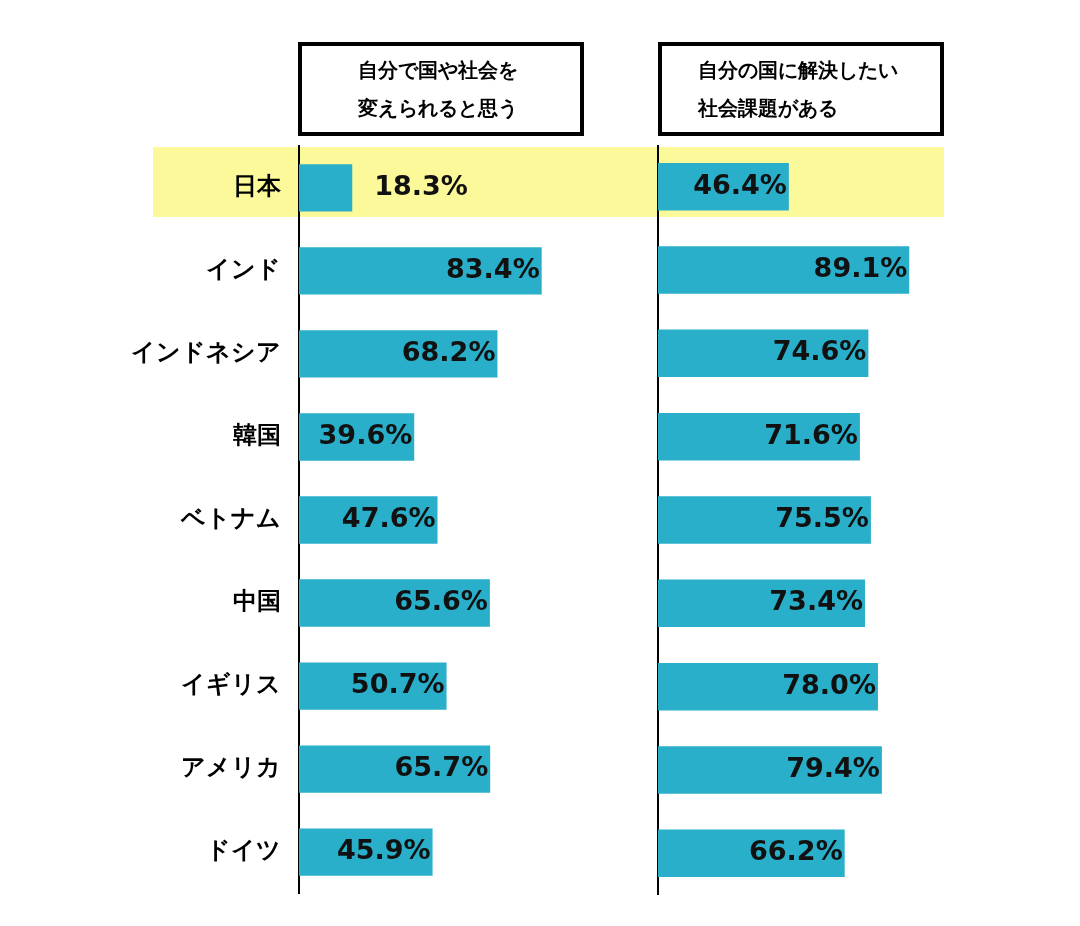 The width and height of the screenshot is (1080, 926). I want to click on data-label: 65.7%, so click(441, 767).